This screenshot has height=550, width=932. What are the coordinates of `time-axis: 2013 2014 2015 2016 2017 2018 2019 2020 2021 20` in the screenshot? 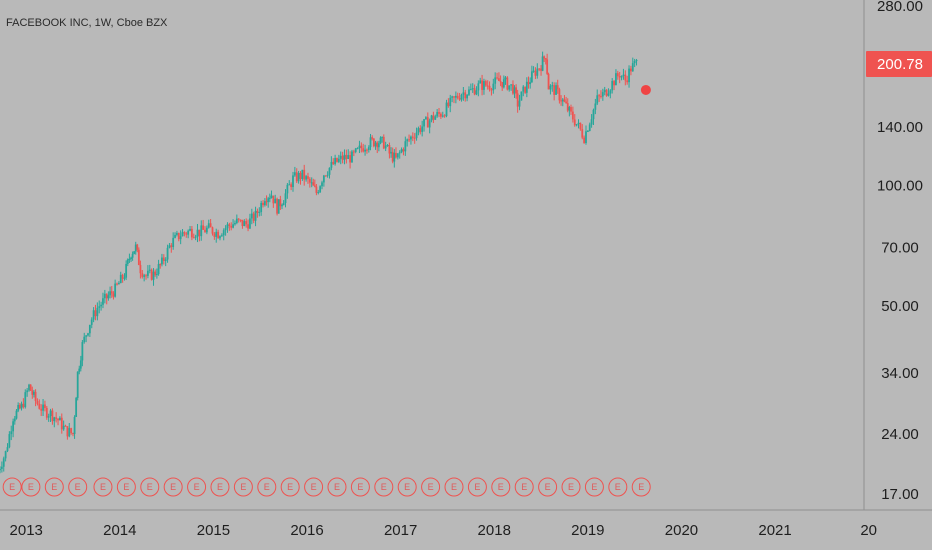 It's located at (444, 530).